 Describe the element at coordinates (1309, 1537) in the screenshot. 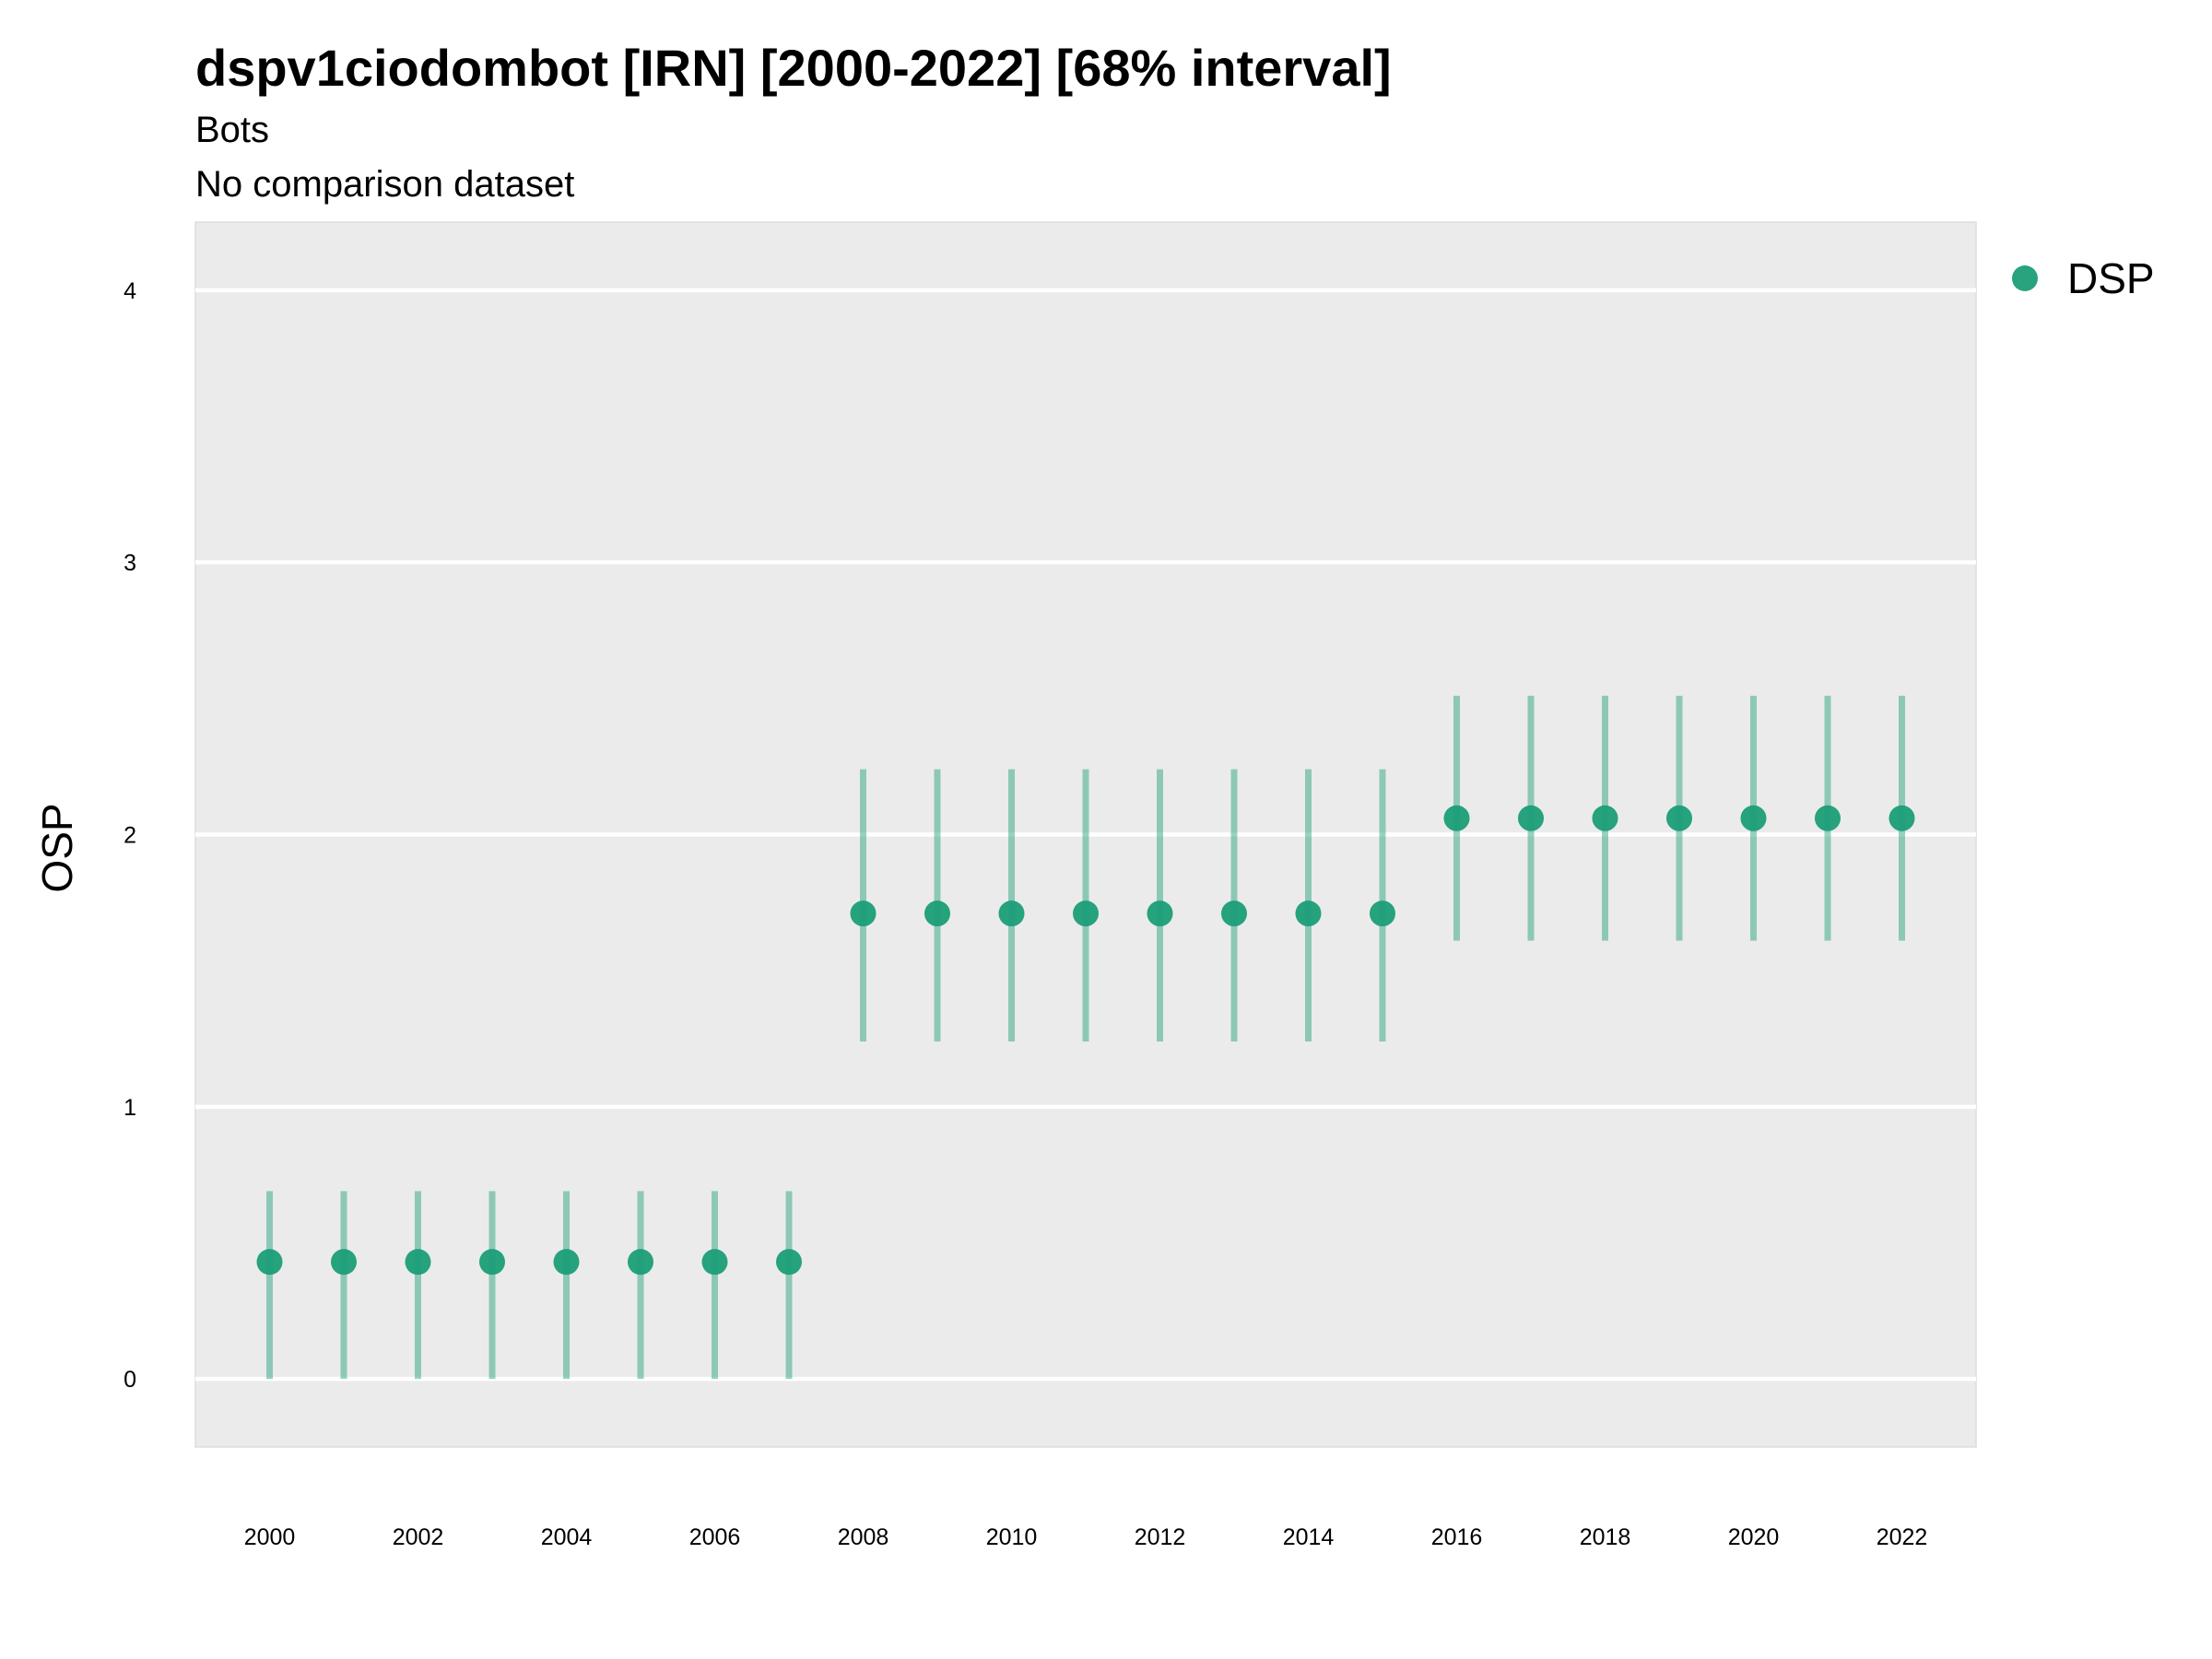

I see `x-tick-label: 2014` at that location.